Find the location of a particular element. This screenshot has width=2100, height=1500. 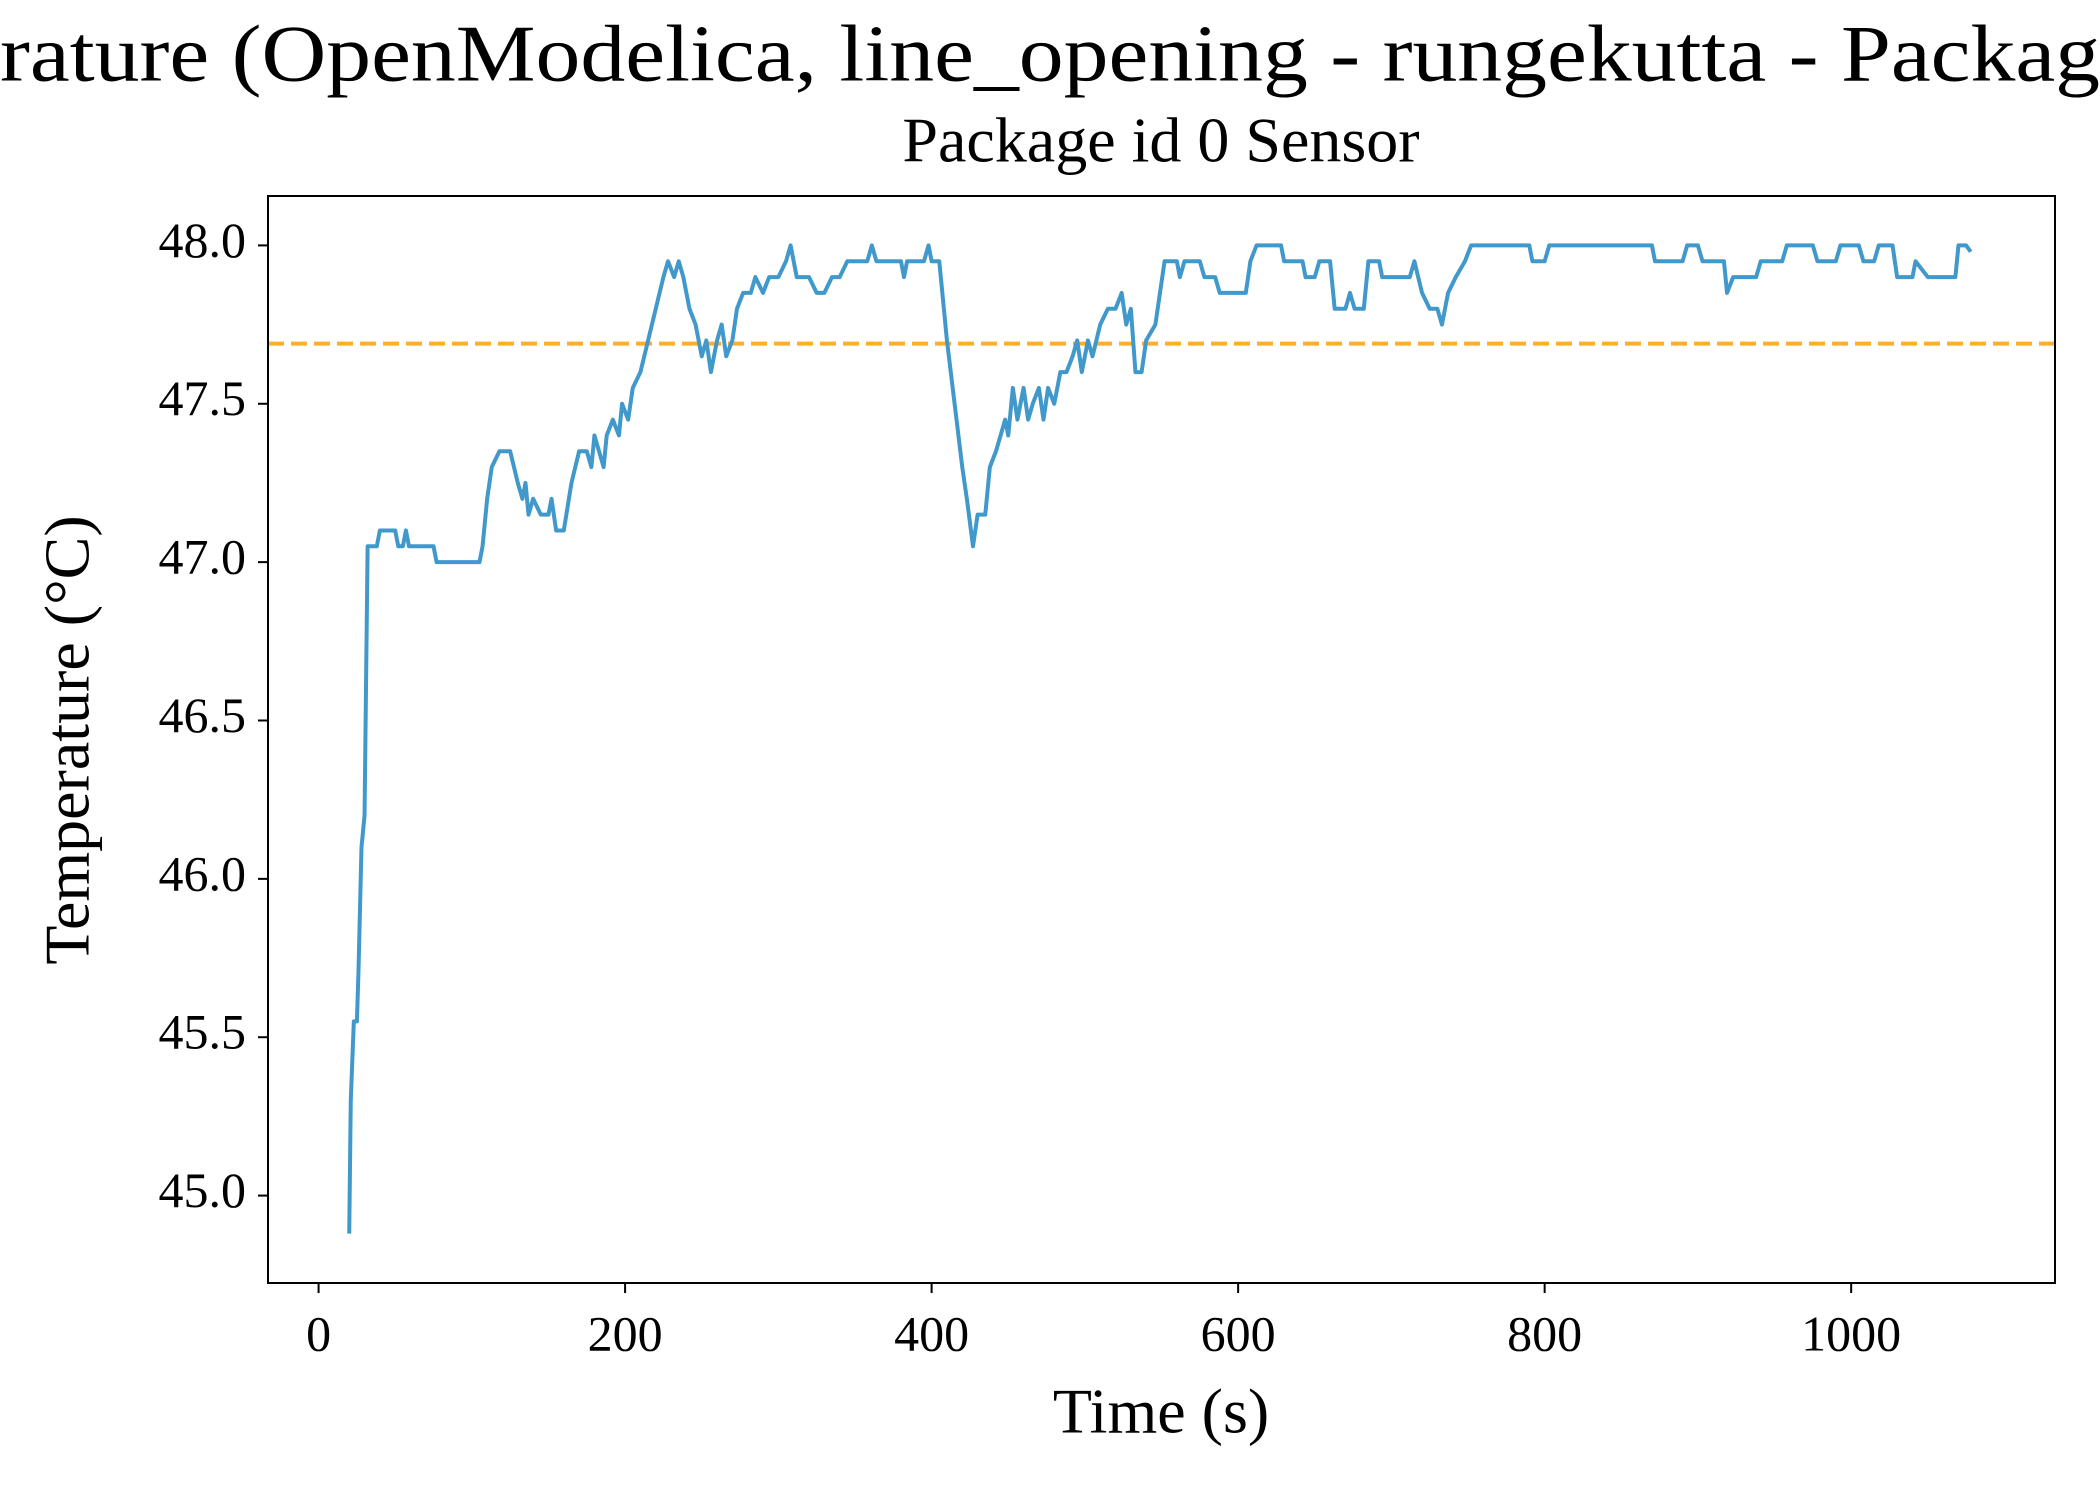

x-axis-label: Time (s) is located at coordinates (1161, 1411).